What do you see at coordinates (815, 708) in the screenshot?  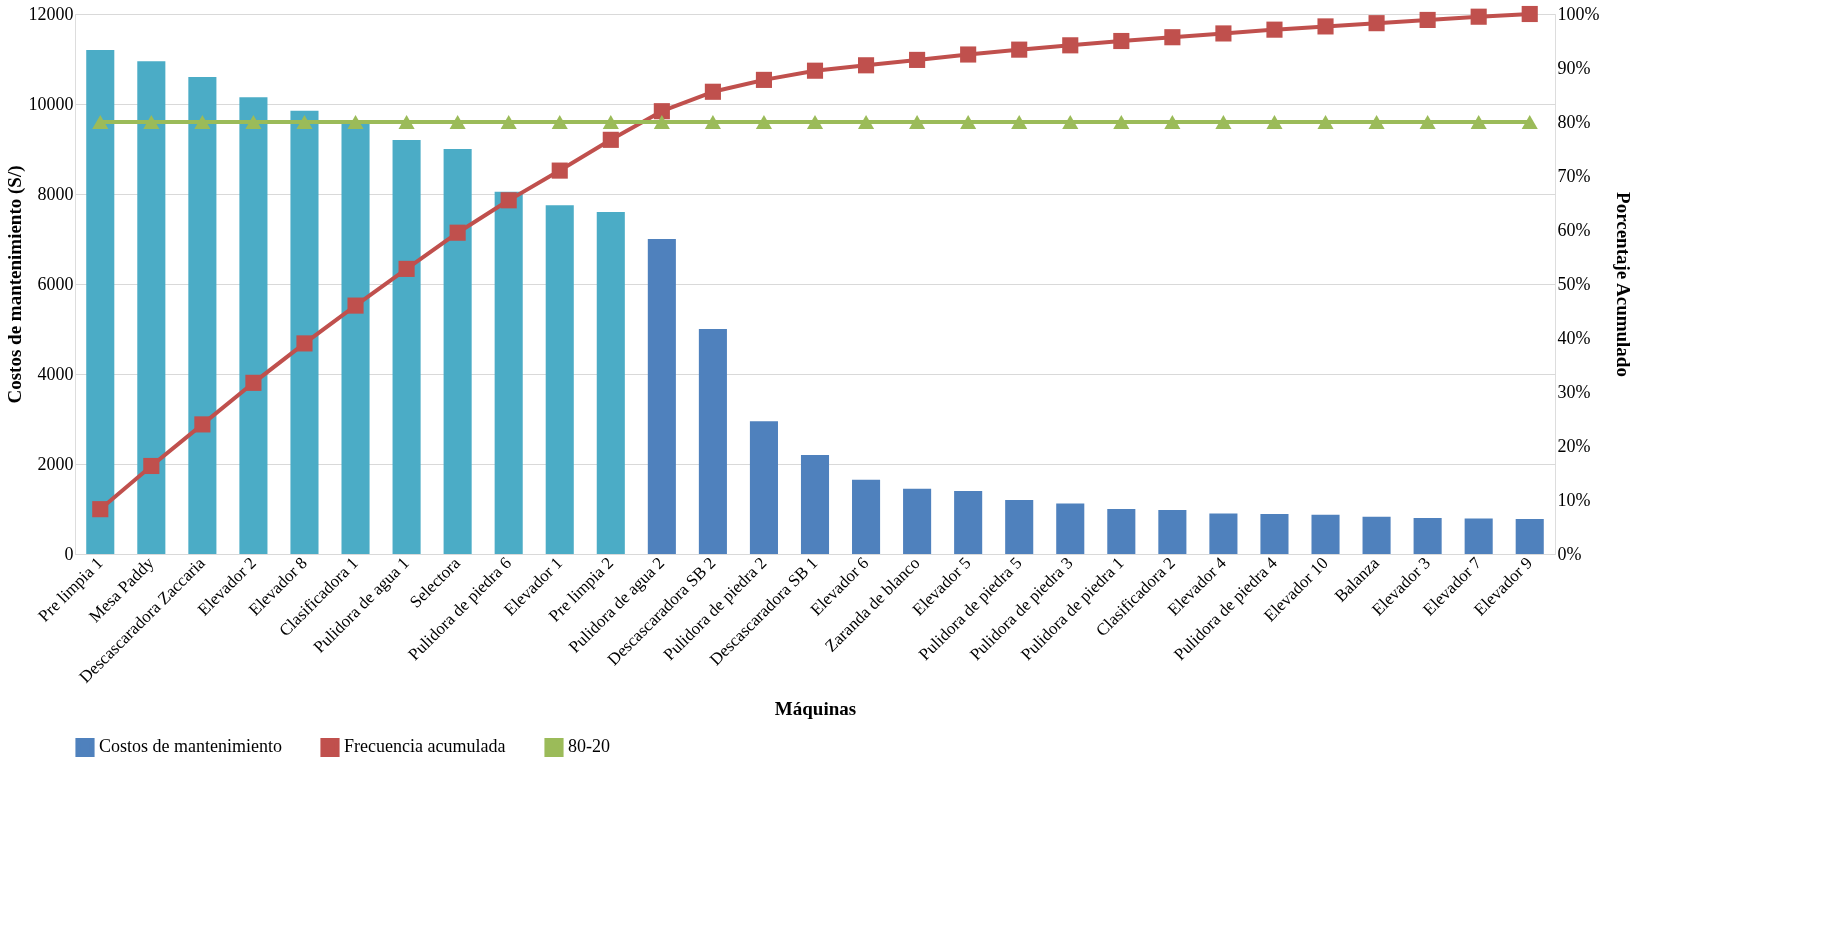 I see `x-axis-title: Máquinas` at bounding box center [815, 708].